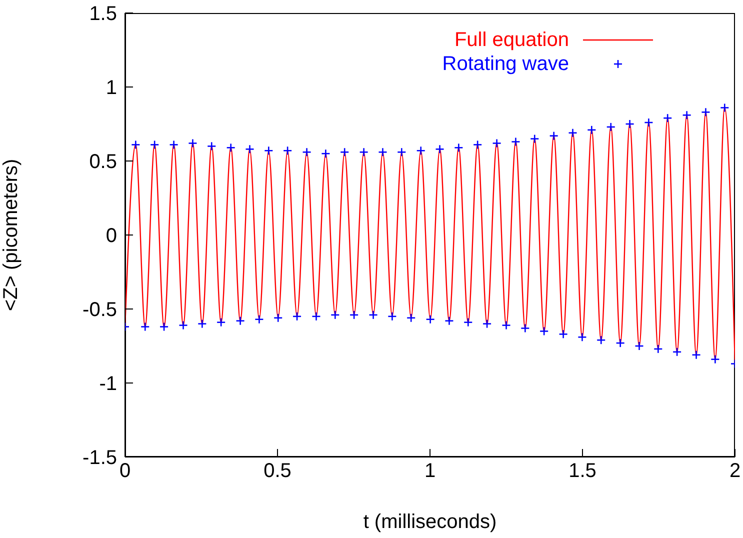 Image resolution: width=743 pixels, height=538 pixels. What do you see at coordinates (111, 236) in the screenshot?
I see `y-tick-label: 0` at bounding box center [111, 236].